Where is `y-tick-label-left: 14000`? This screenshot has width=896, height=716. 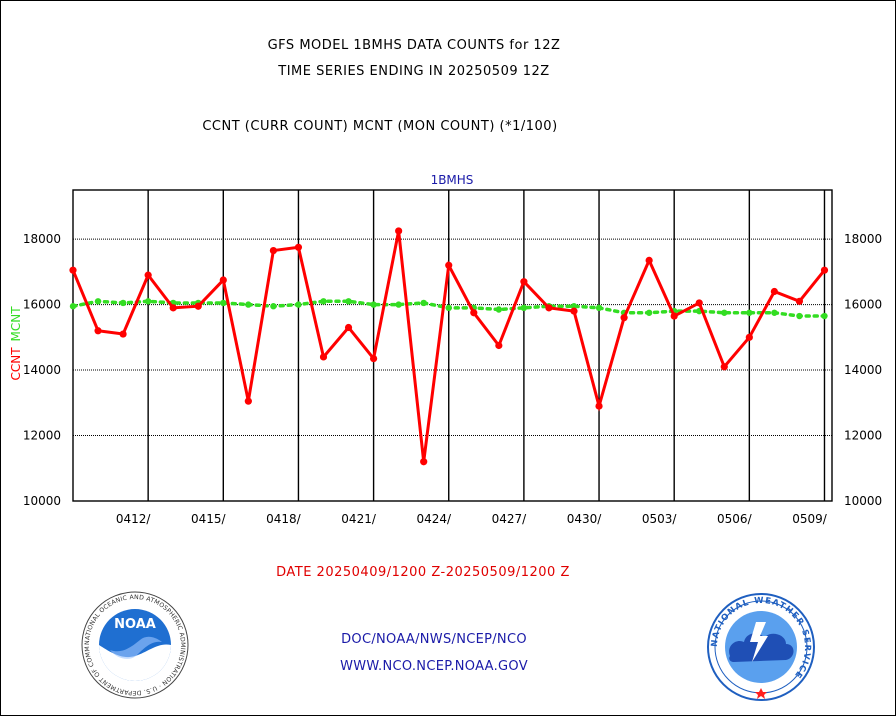
y-tick-label-left: 14000 is located at coordinates (42, 370).